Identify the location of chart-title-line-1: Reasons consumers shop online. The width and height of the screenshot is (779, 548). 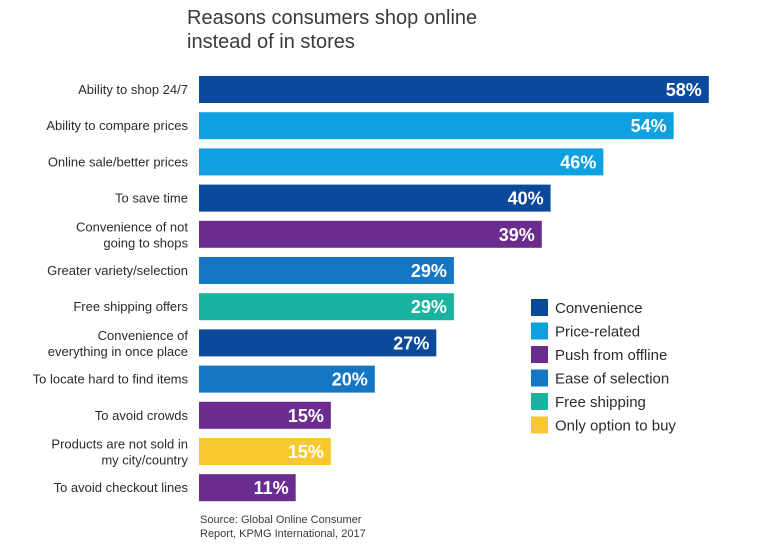
(332, 18).